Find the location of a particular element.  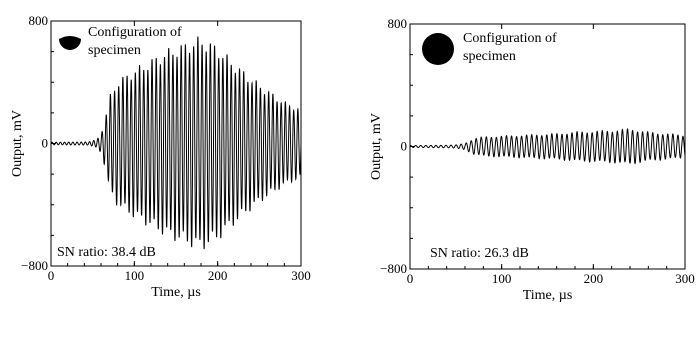

specimen-half-disc-icon is located at coordinates (70, 43).